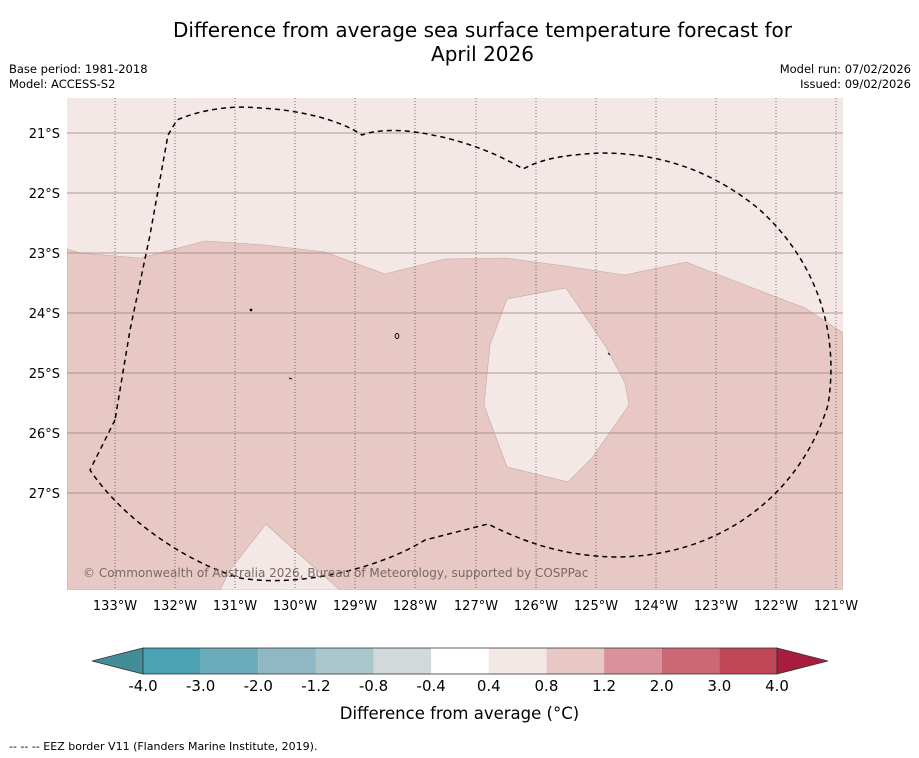  What do you see at coordinates (117, 661) in the screenshot?
I see `colorbar-extend-low` at bounding box center [117, 661].